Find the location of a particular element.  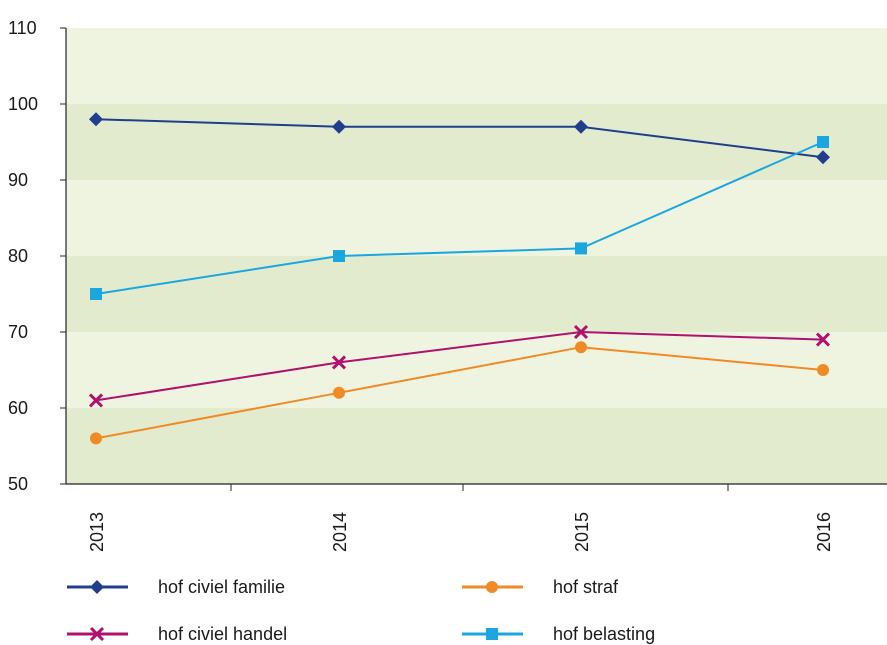

legend-item: hof civiel familie is located at coordinates (176, 587).